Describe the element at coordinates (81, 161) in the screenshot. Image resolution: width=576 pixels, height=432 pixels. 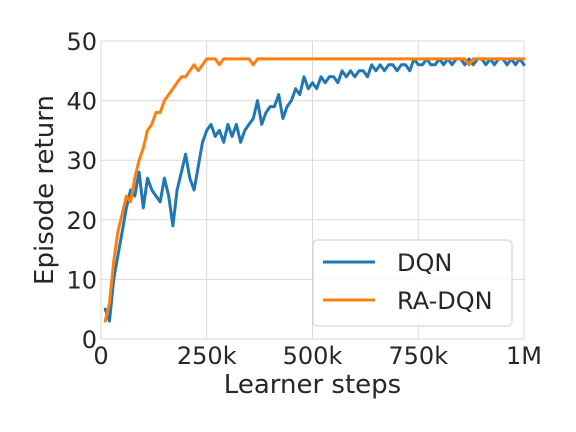
I see `y-tick-label: 30` at that location.